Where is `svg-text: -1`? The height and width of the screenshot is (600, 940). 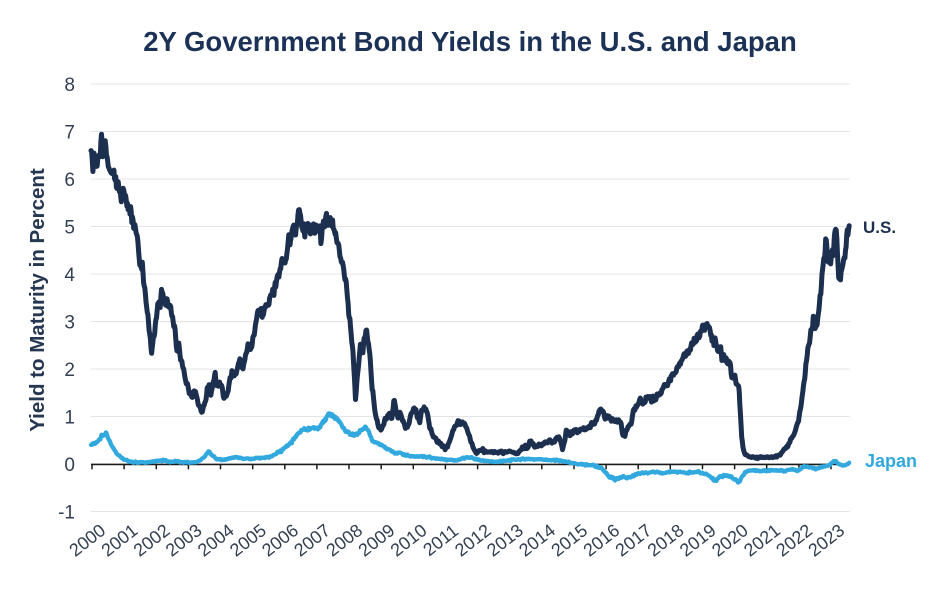 svg-text: -1 is located at coordinates (66, 513).